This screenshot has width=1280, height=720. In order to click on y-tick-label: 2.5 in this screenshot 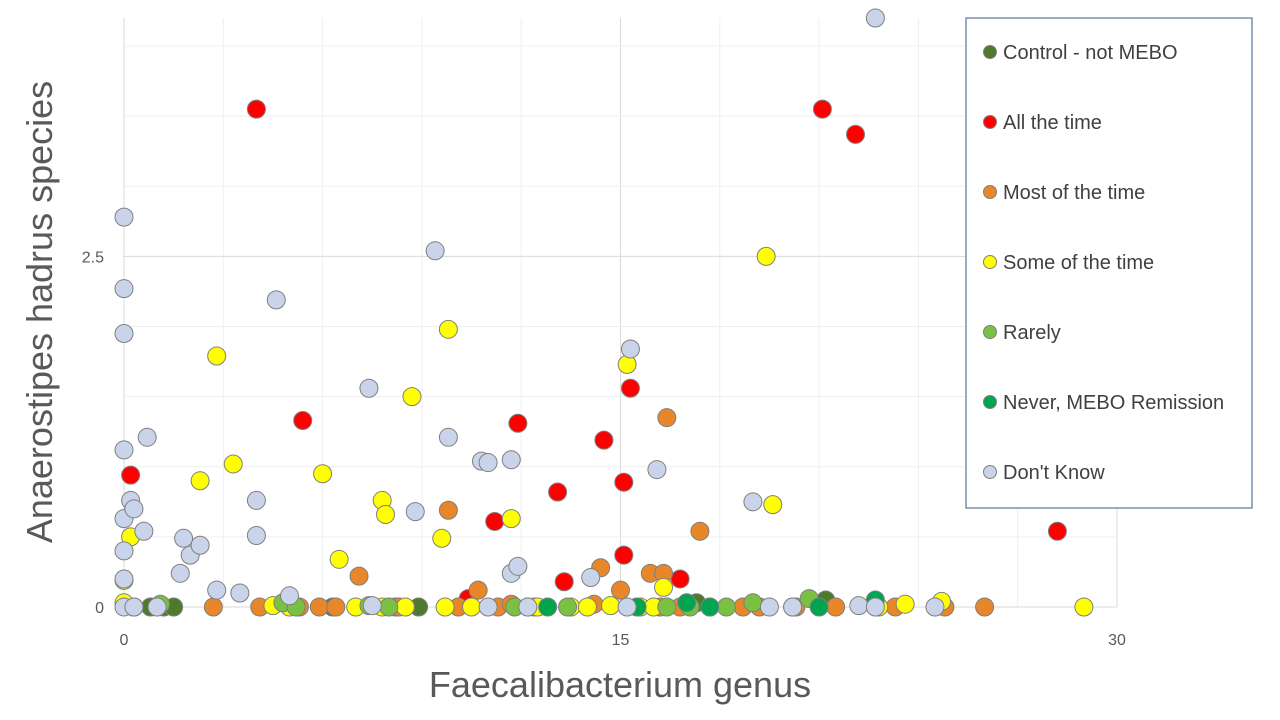, I will do `click(93, 257)`.